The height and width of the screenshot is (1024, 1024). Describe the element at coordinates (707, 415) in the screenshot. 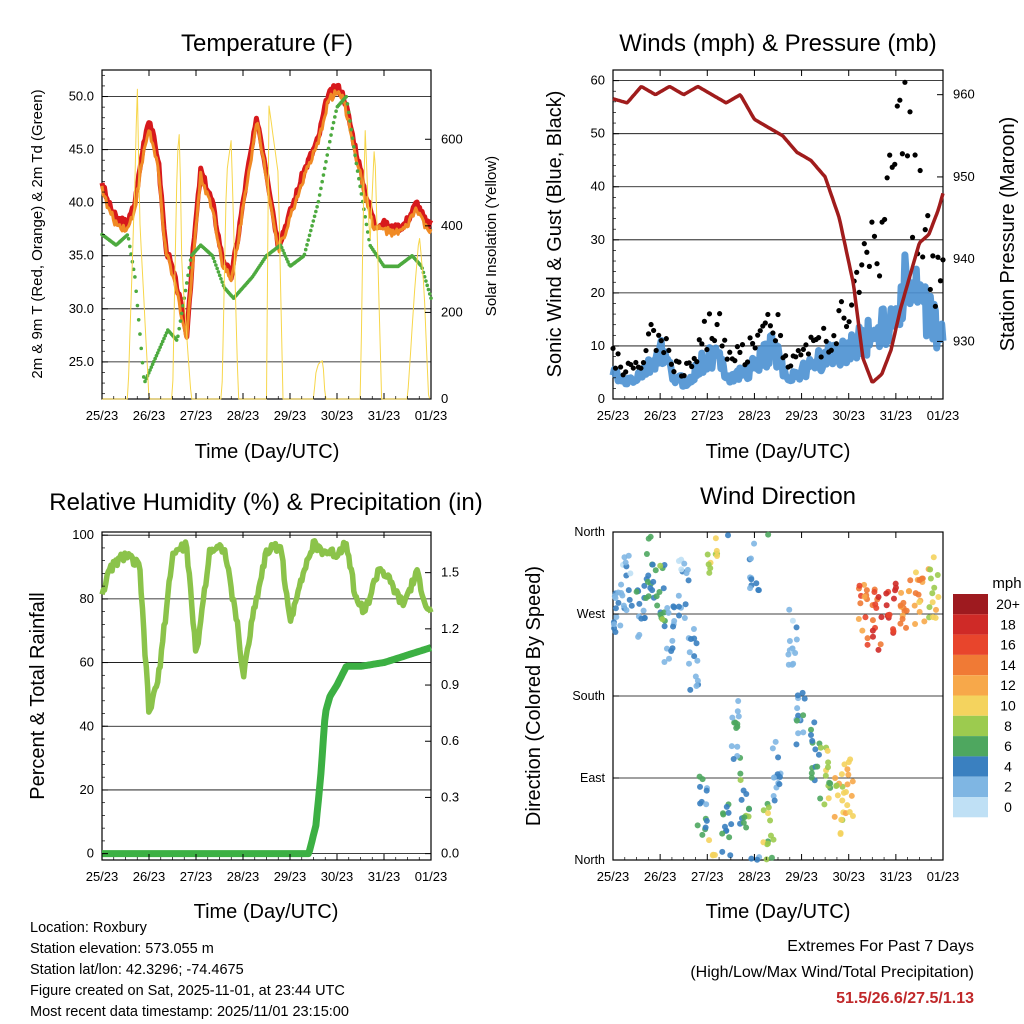

I see `x-tick-label: 27/23` at that location.